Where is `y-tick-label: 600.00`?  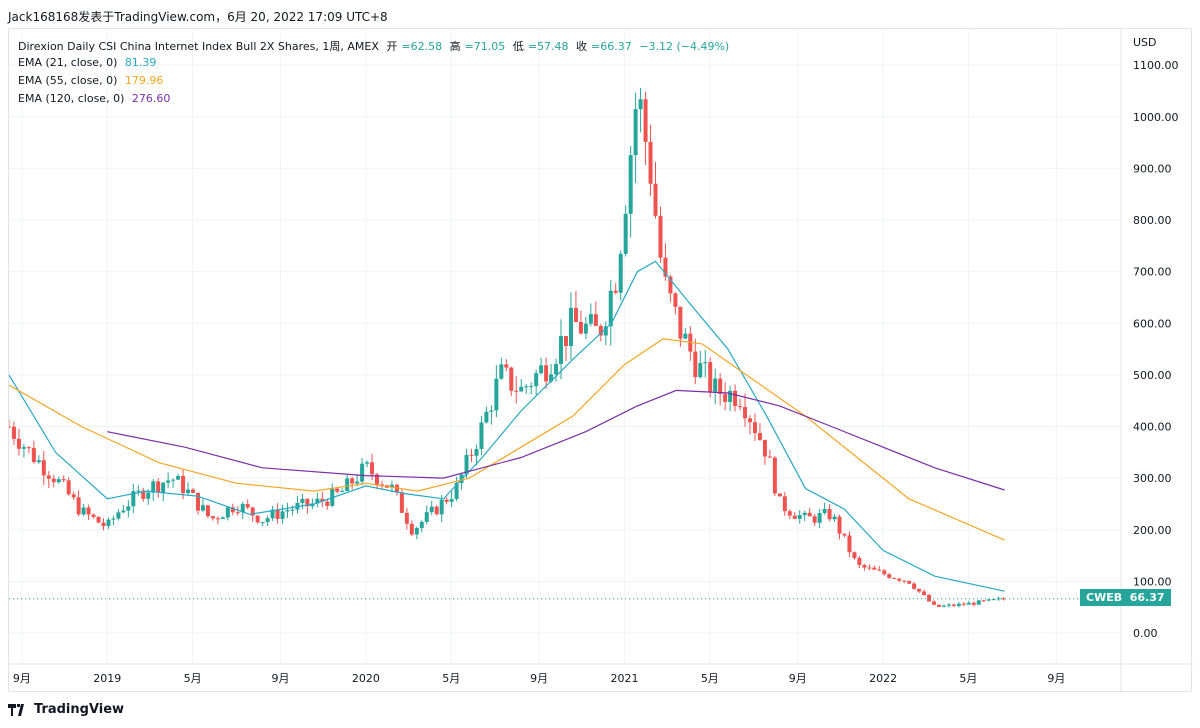 y-tick-label: 600.00 is located at coordinates (1152, 323).